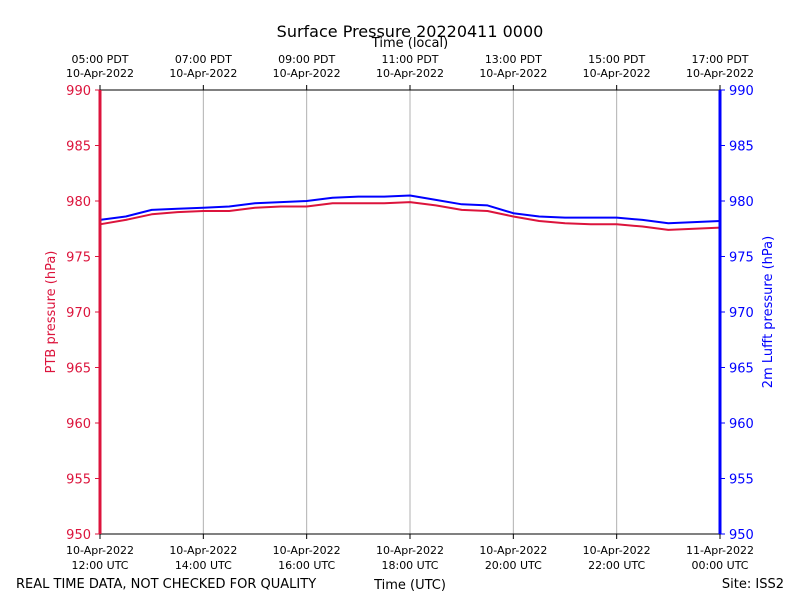 The width and height of the screenshot is (800, 600). What do you see at coordinates (410, 216) in the screenshot?
I see `ptb-pressure-line` at bounding box center [410, 216].